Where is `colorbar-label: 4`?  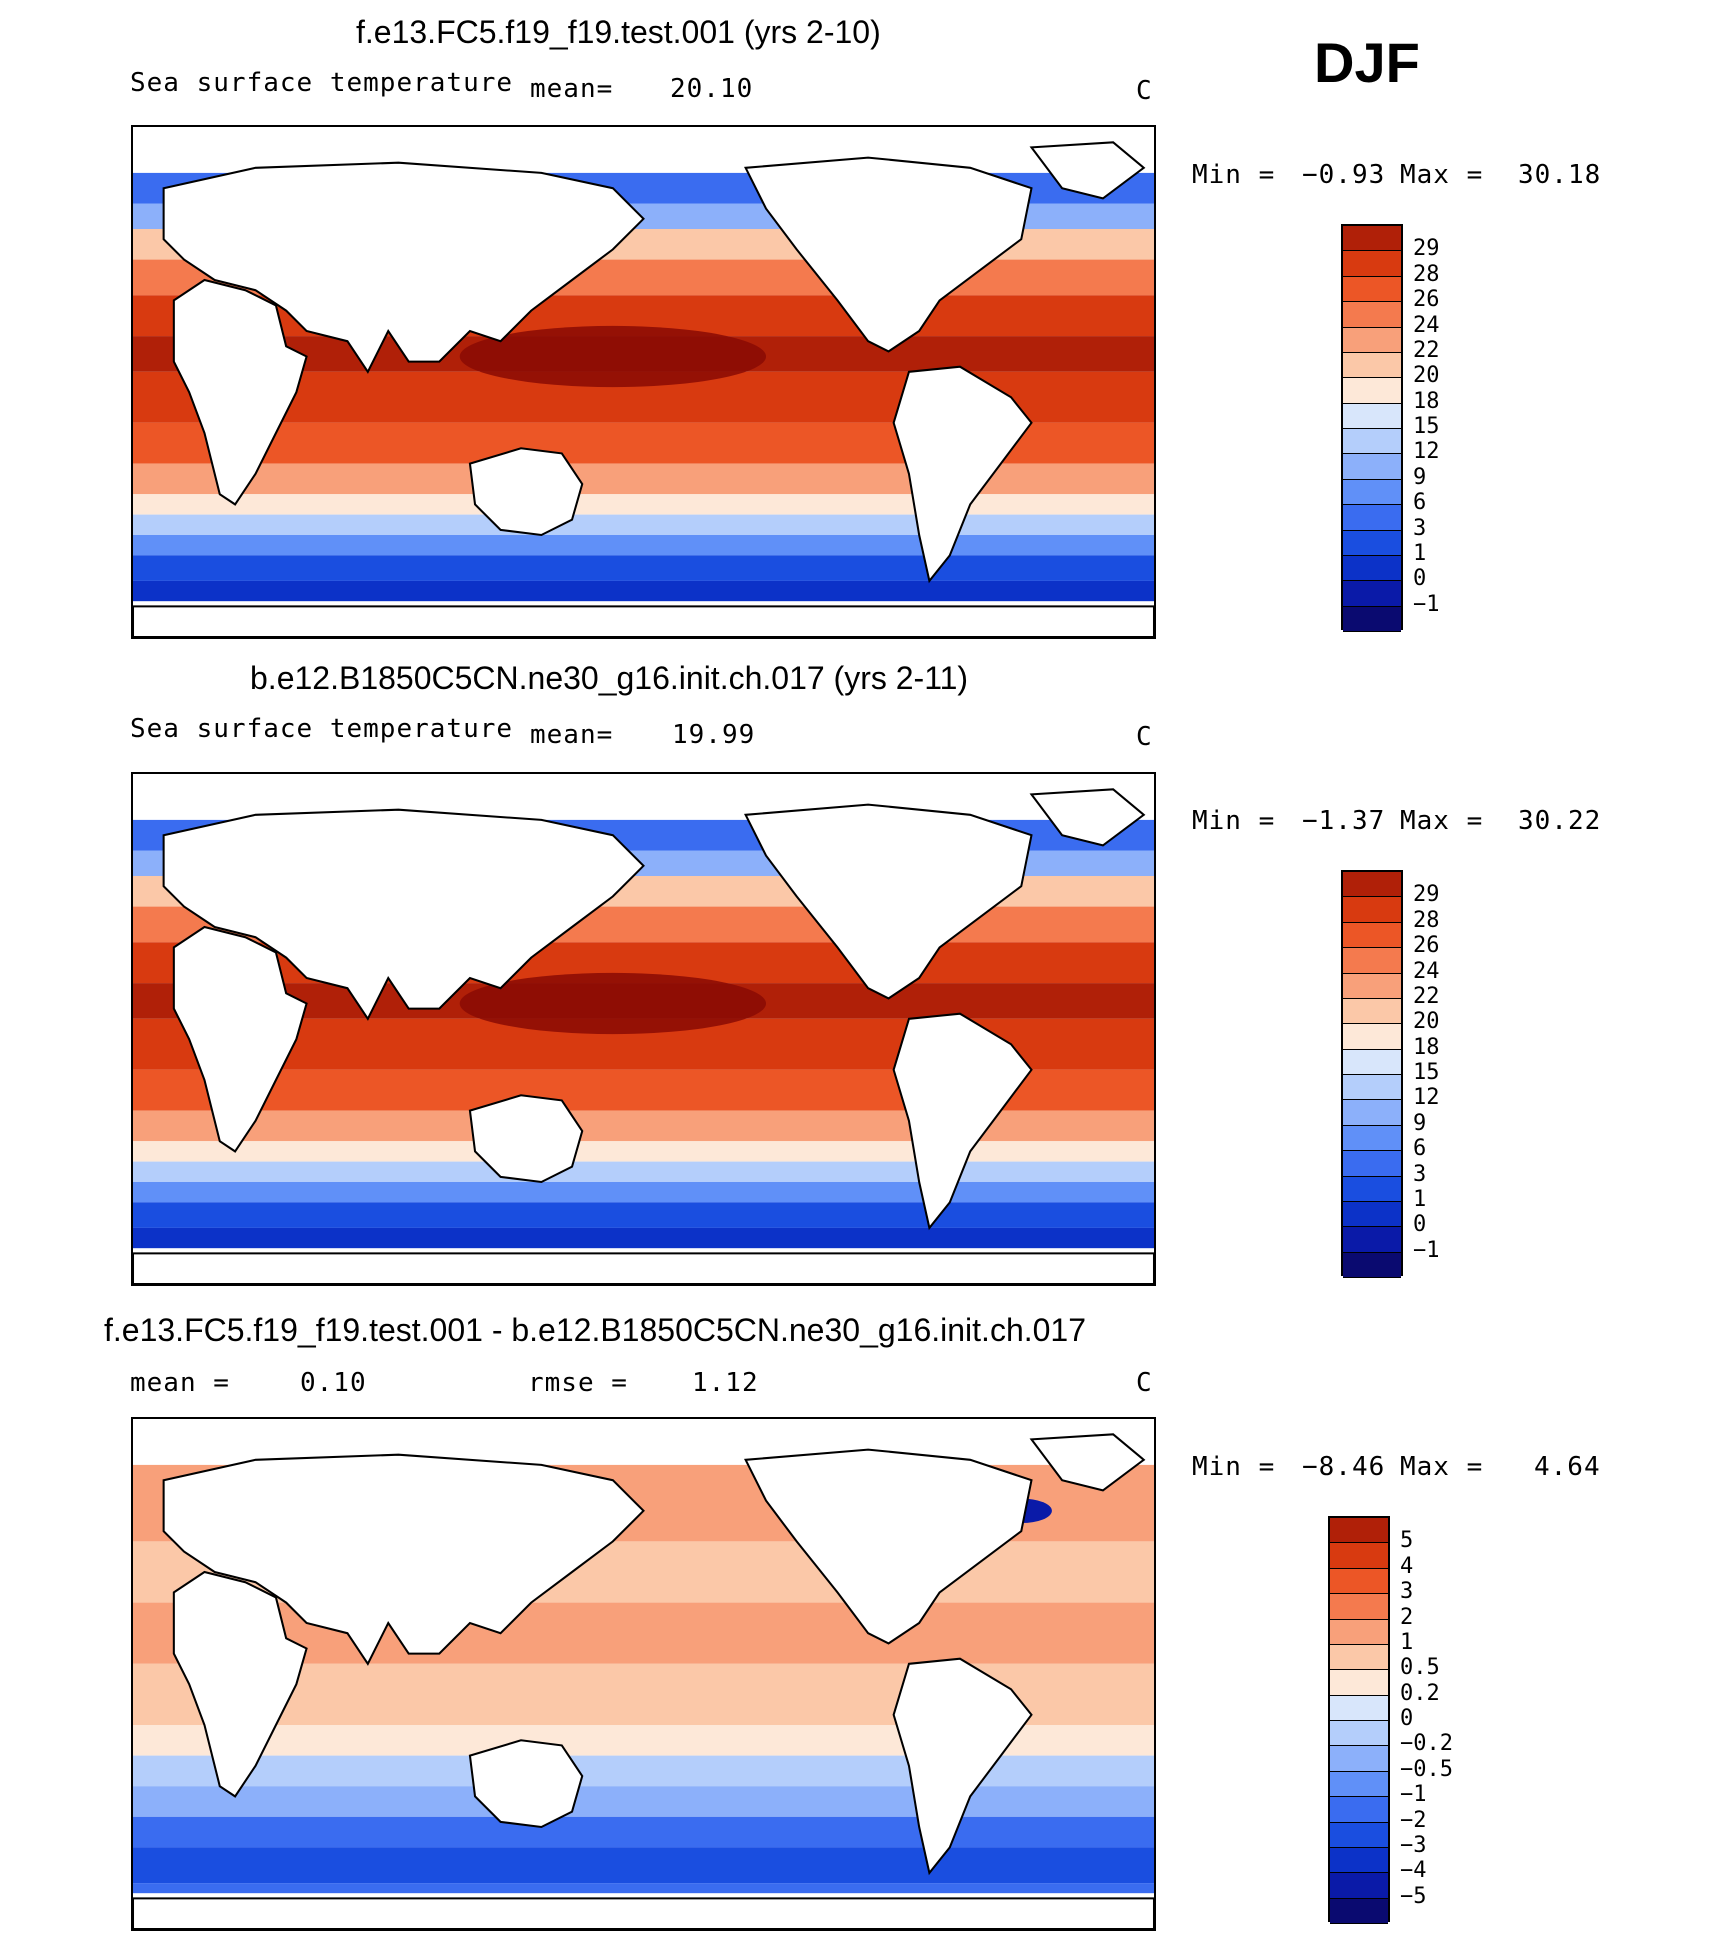 colorbar-label: 4 is located at coordinates (1407, 1566).